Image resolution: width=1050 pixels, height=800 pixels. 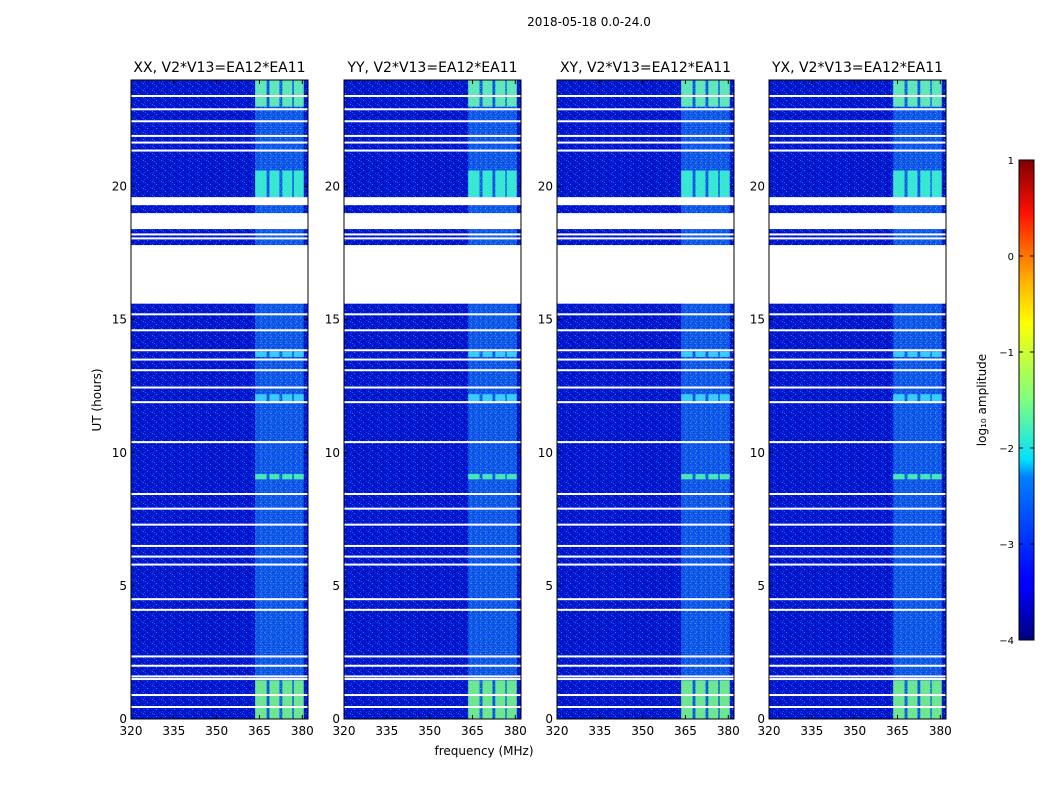 I want to click on x-tick-label: 365, so click(x=897, y=731).